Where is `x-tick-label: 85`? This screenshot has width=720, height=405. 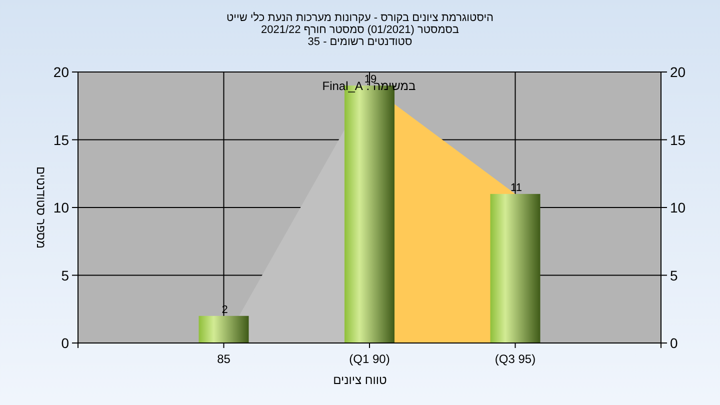 x-tick-label: 85 is located at coordinates (224, 359).